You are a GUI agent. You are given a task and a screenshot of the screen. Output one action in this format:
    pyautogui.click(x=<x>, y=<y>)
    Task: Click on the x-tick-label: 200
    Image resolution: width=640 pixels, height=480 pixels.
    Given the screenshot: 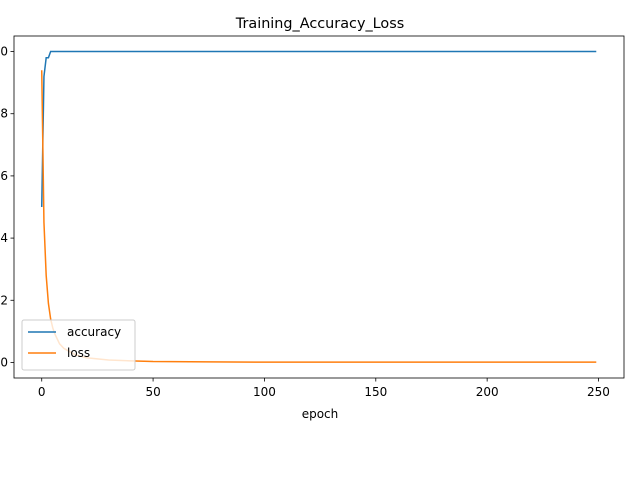 What is the action you would take?
    pyautogui.click(x=487, y=392)
    